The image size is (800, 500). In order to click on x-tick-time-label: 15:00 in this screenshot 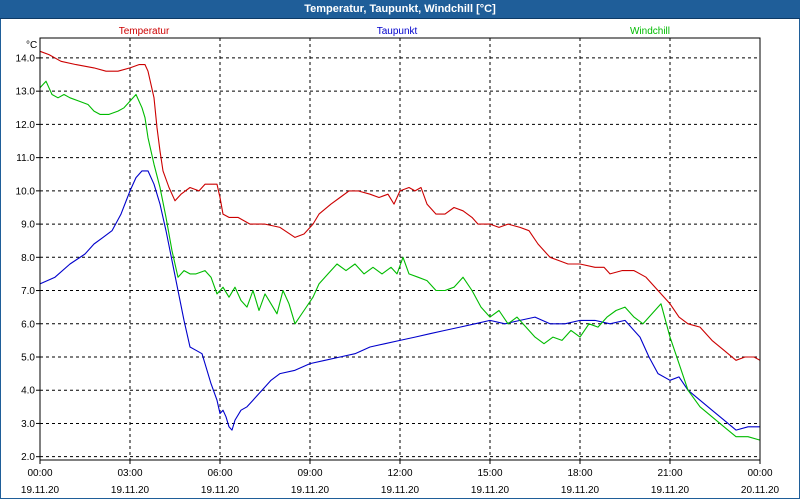, I will do `click(489, 473)`.